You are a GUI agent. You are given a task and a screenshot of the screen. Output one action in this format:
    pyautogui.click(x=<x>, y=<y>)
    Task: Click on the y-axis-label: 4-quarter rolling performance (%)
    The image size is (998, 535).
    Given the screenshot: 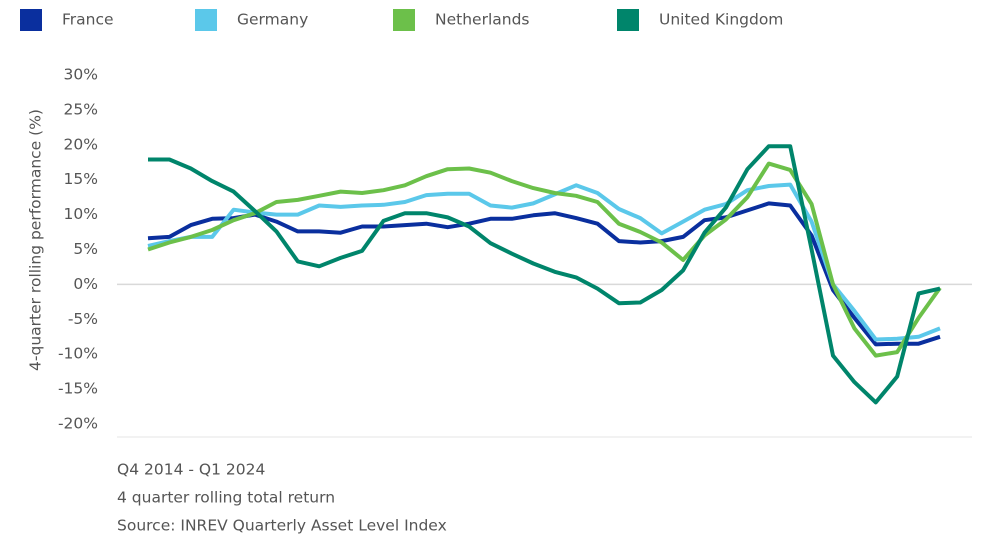 What is the action you would take?
    pyautogui.click(x=36, y=240)
    